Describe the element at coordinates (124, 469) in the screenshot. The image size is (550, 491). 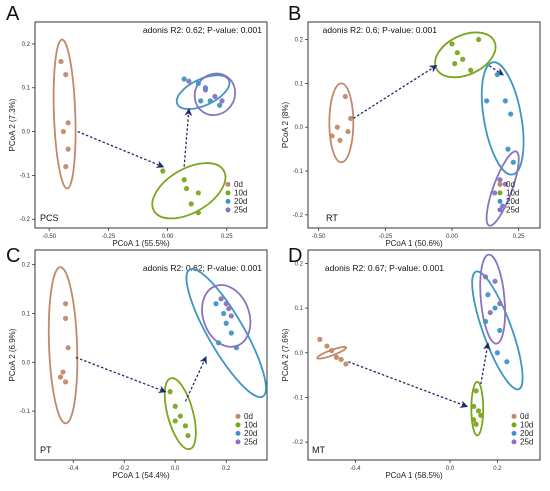
I see `x-tick-label: -0.2` at that location.